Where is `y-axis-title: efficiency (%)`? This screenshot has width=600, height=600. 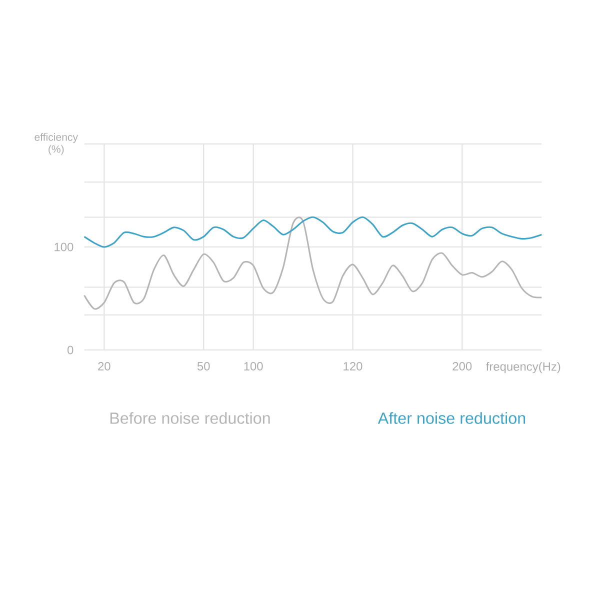
y-axis-title: efficiency (%) is located at coordinates (56, 144).